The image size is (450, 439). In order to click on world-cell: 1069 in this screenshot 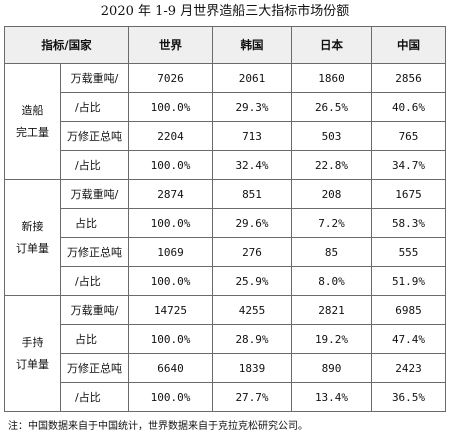, I will do `click(170, 252)`.